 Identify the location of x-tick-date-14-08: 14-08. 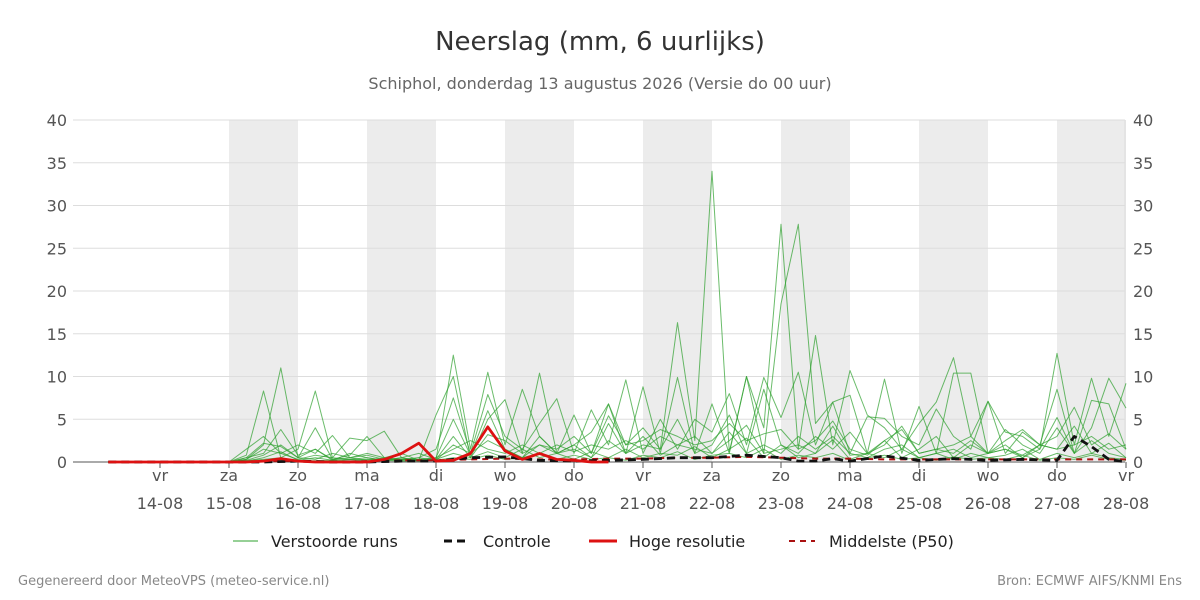
(160, 503).